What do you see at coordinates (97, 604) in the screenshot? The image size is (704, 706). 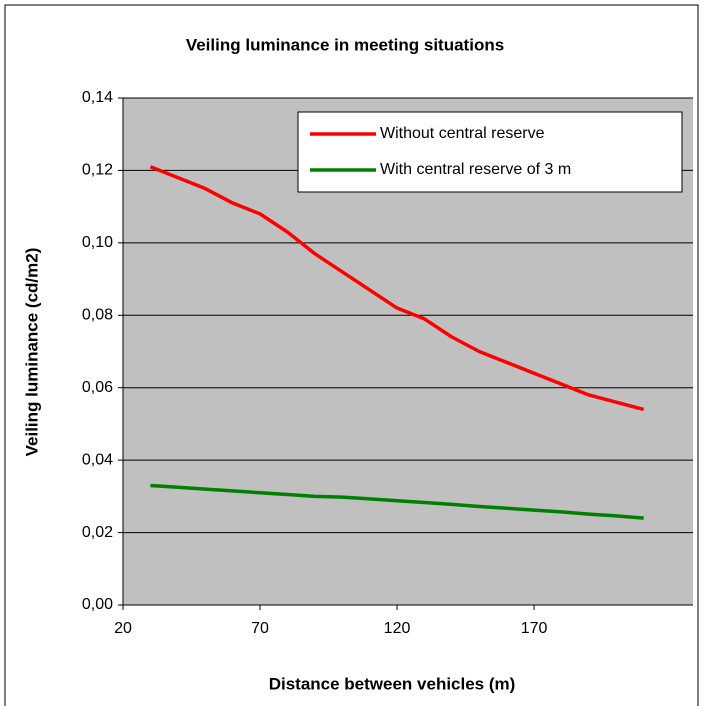 I see `y-tick-label: 0,00` at bounding box center [97, 604].